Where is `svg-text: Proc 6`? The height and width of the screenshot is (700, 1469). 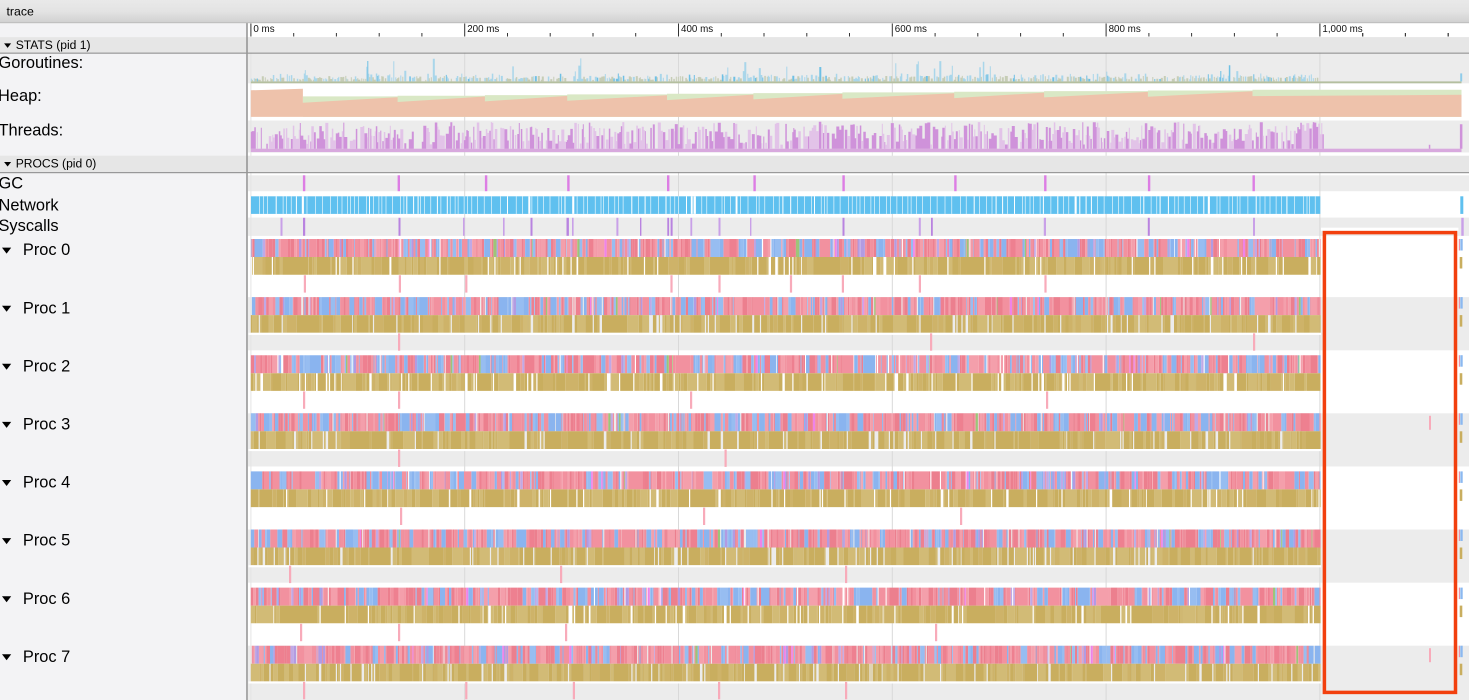 svg-text: Proc 6 is located at coordinates (46, 599).